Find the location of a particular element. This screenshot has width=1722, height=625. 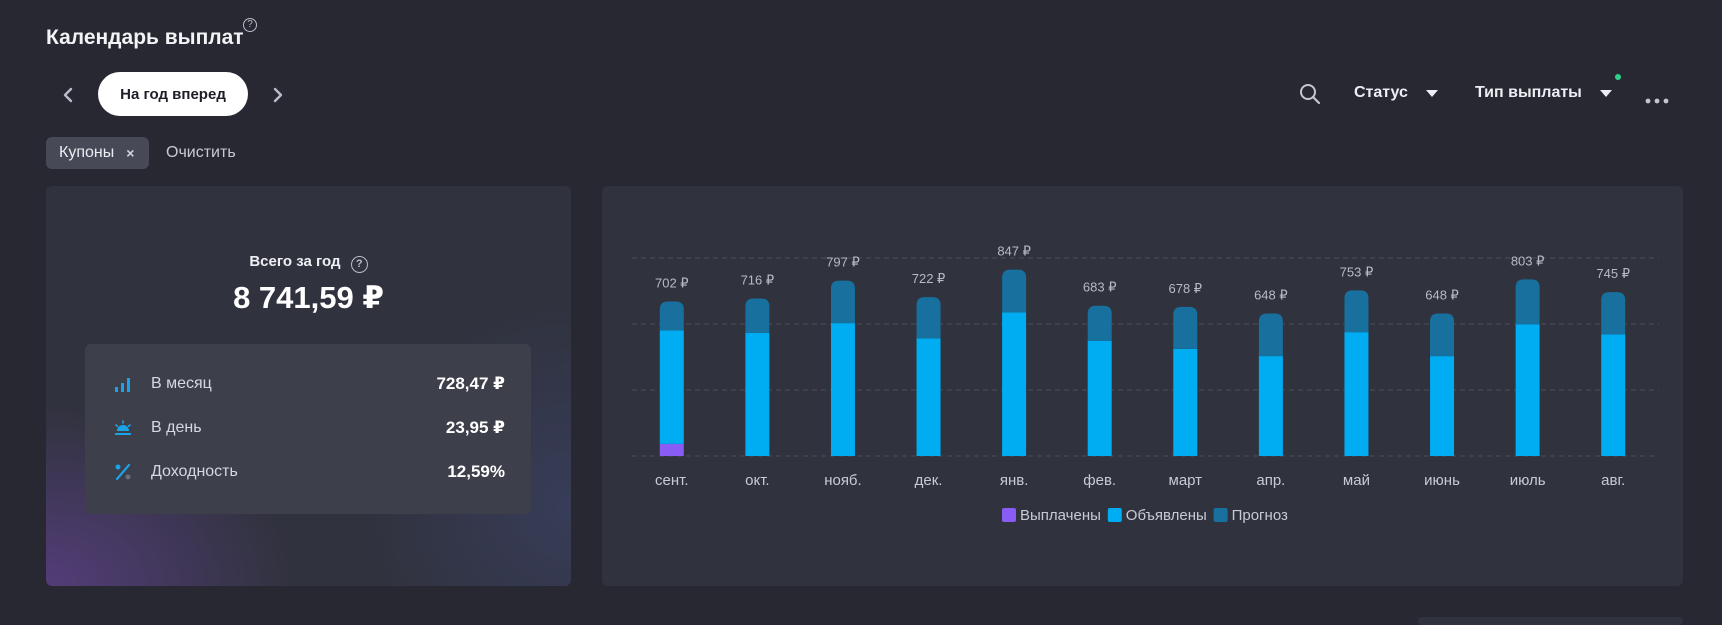

clear-filters-button: Очистить is located at coordinates (201, 152).